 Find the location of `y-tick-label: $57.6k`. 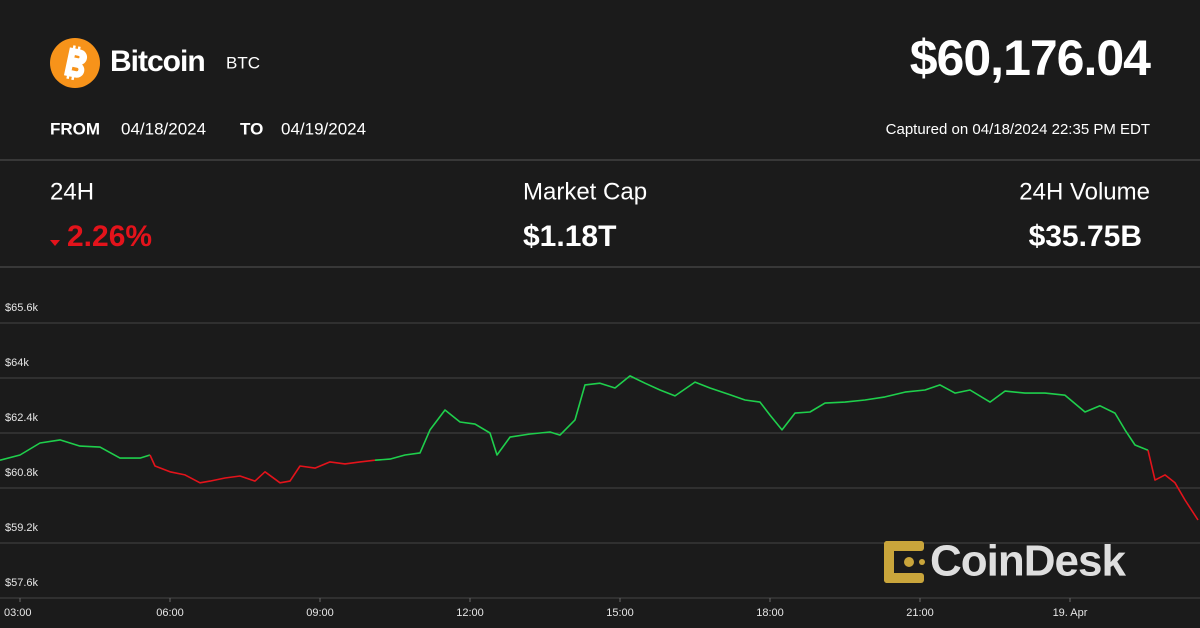

y-tick-label: $57.6k is located at coordinates (22, 583).